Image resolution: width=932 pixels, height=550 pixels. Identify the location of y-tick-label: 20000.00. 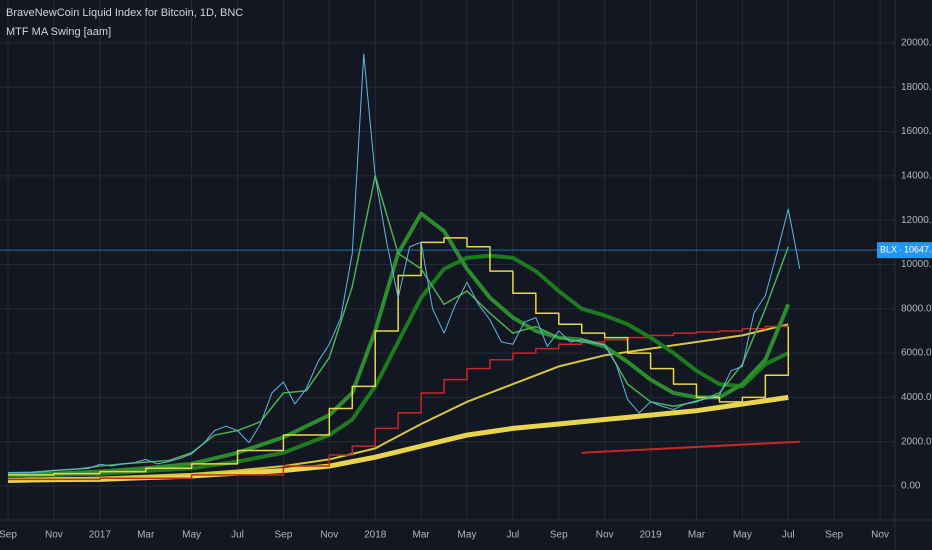
(916, 43).